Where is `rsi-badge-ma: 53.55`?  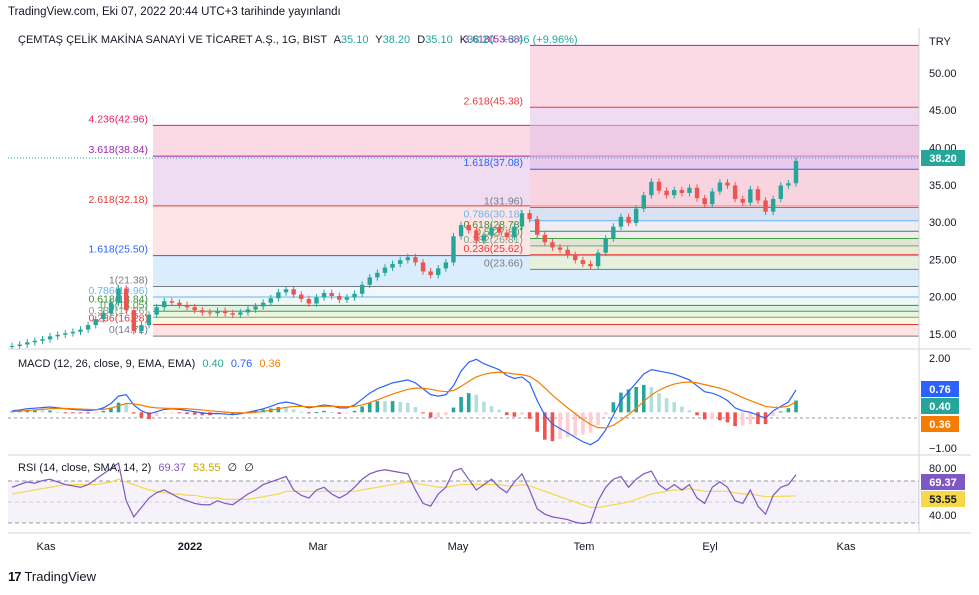 rsi-badge-ma: 53.55 is located at coordinates (943, 500).